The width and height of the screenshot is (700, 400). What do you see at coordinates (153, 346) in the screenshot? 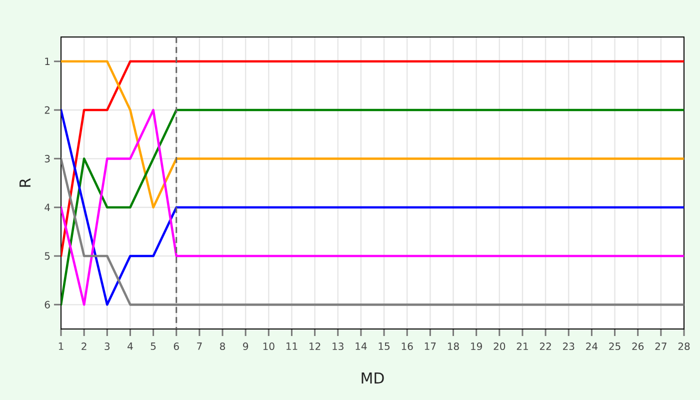
I see `x-tick-label: 5` at bounding box center [153, 346].